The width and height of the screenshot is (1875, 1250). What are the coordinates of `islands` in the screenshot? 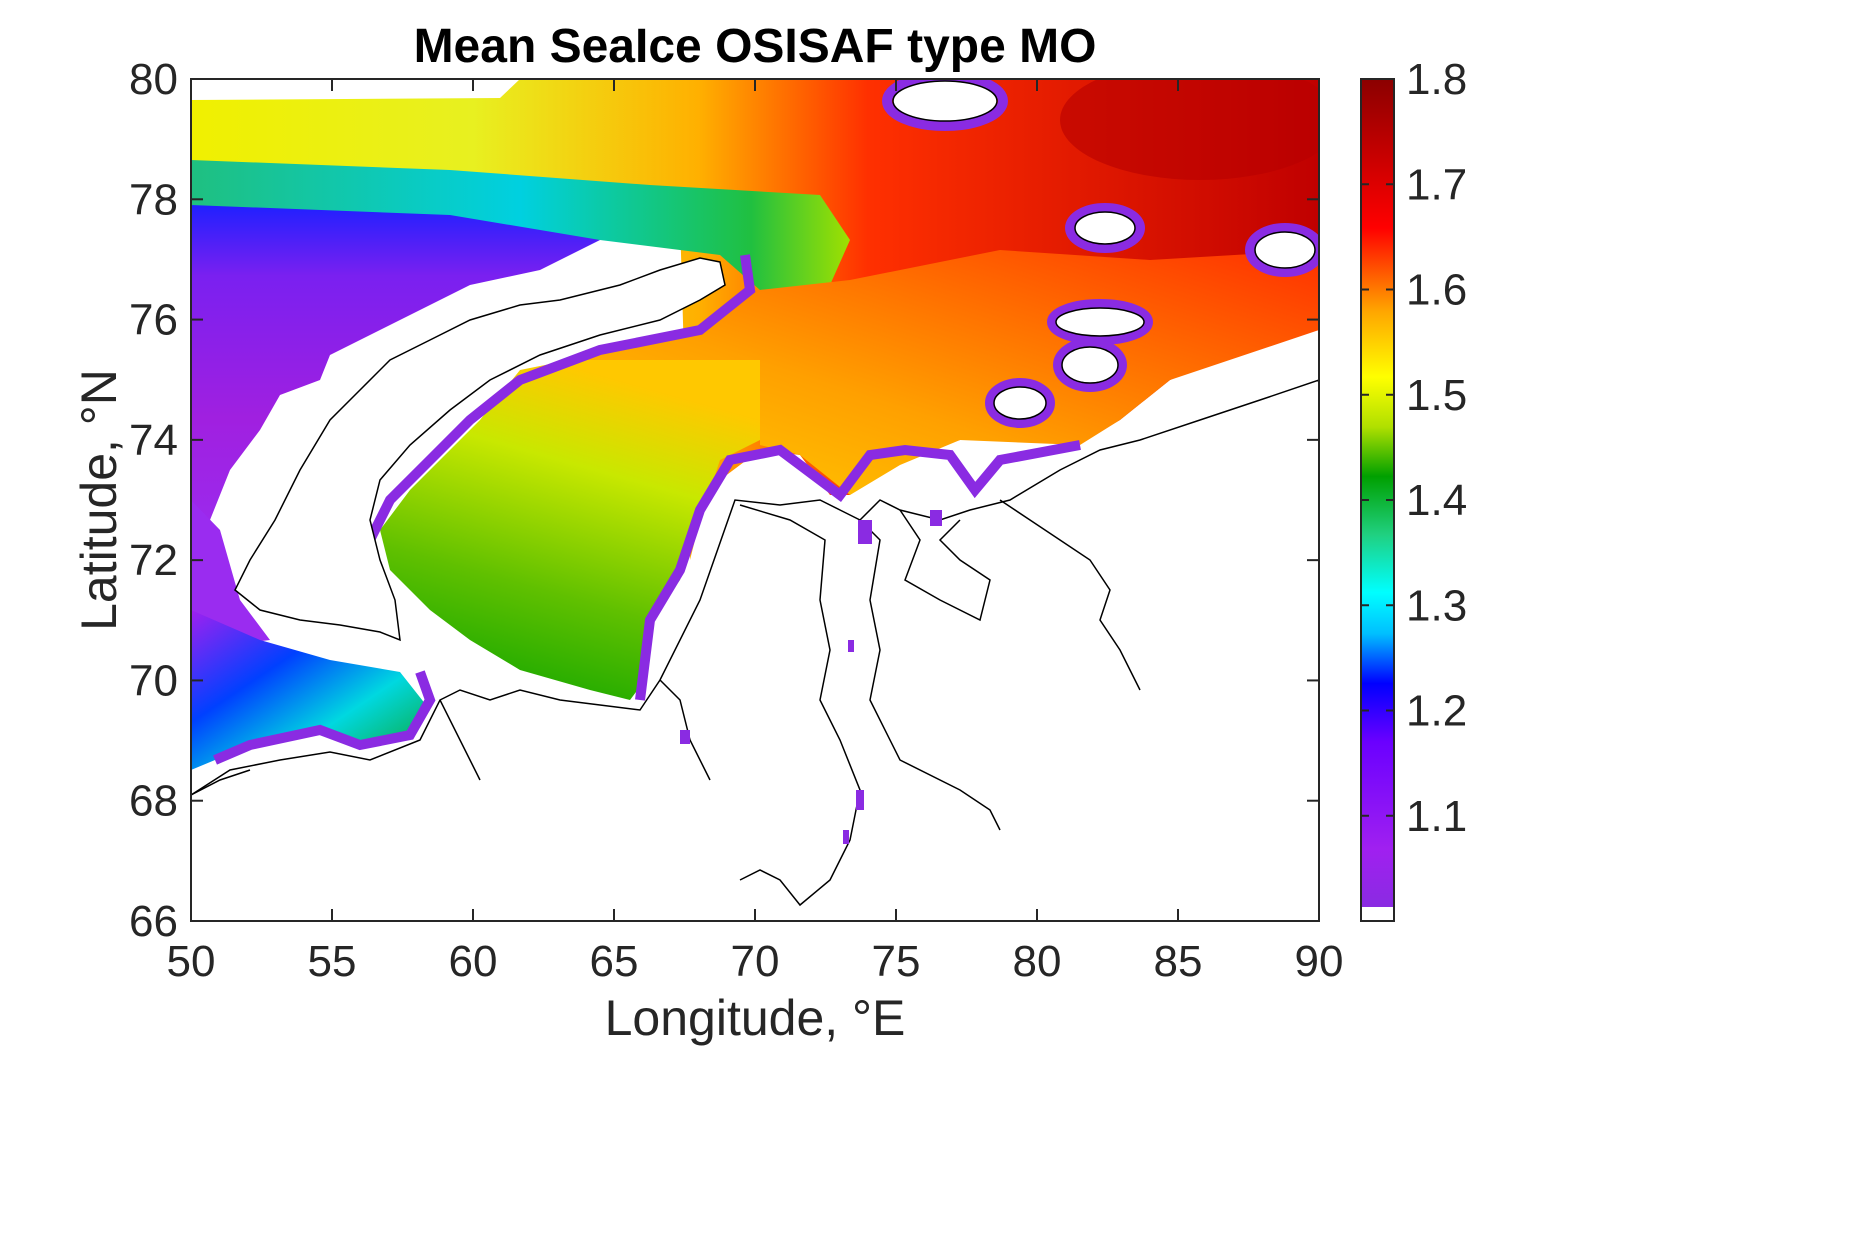 It's located at (1104, 250).